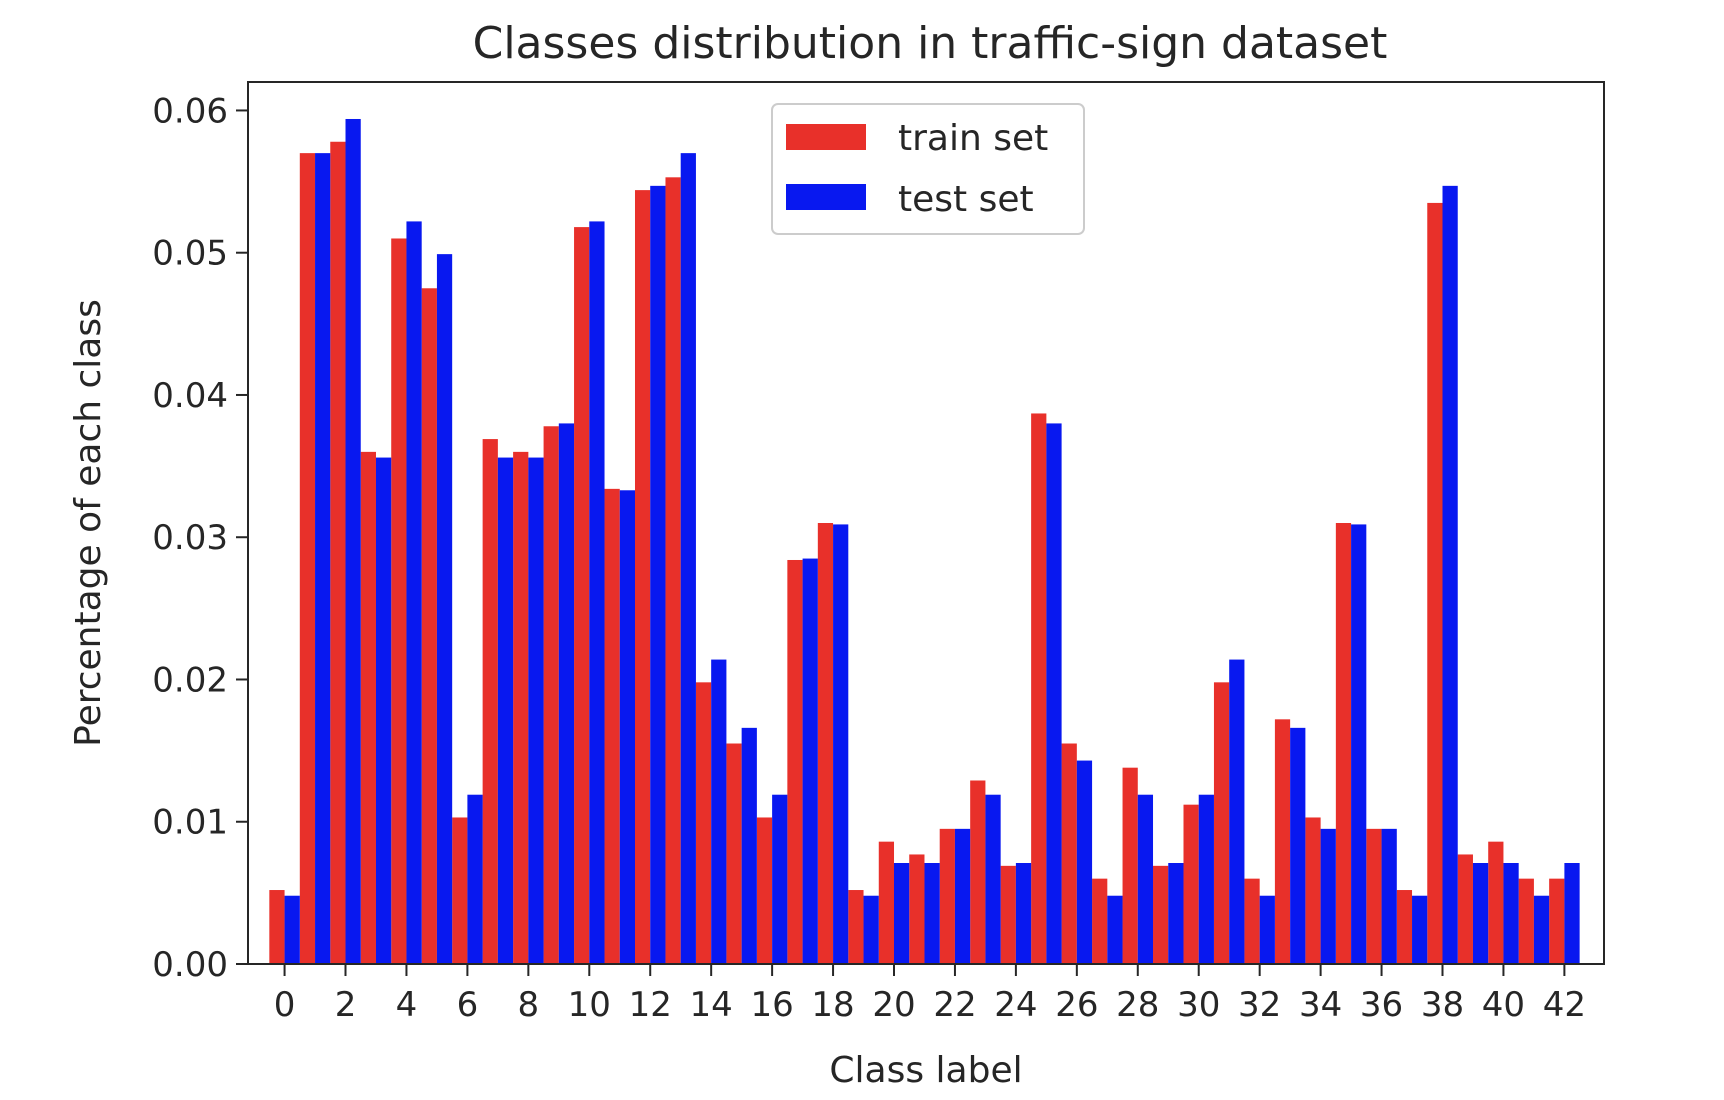 This screenshot has width=1724, height=1100. What do you see at coordinates (346, 1005) in the screenshot?
I see `x-tick-label: 2` at bounding box center [346, 1005].